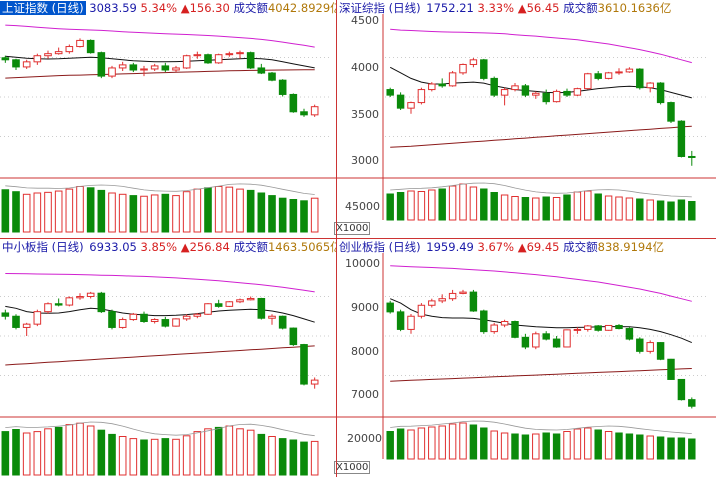 The height and width of the screenshot is (477, 716). Describe the element at coordinates (205, 8) in the screenshot. I see `change-value: ▲156.30` at that location.